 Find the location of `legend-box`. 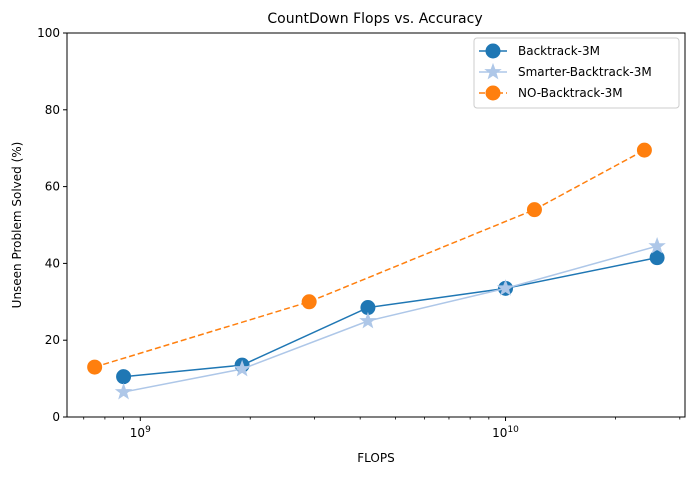

legend-box is located at coordinates (576, 73).